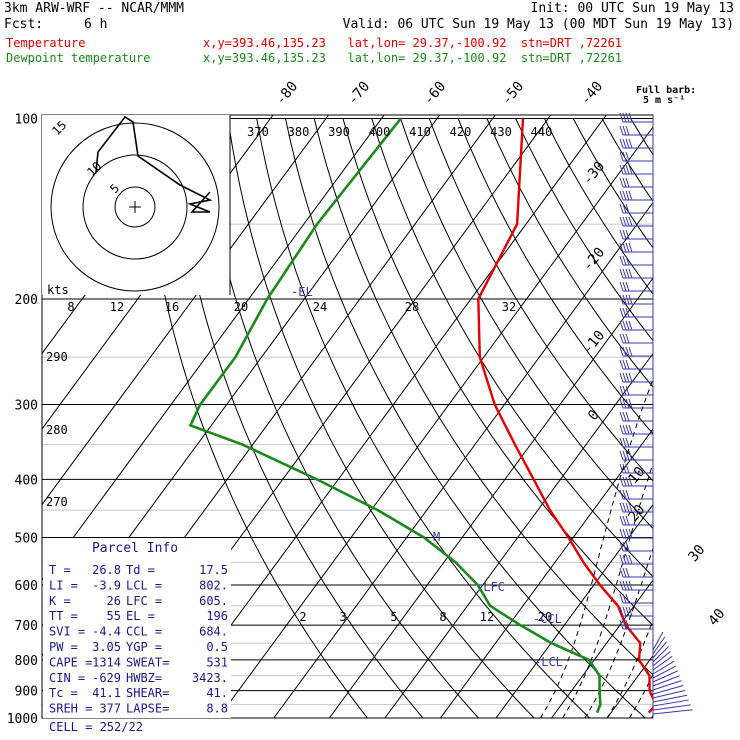 The image size is (740, 740). What do you see at coordinates (60, 601) in the screenshot?
I see `parcel-key: K =` at bounding box center [60, 601].